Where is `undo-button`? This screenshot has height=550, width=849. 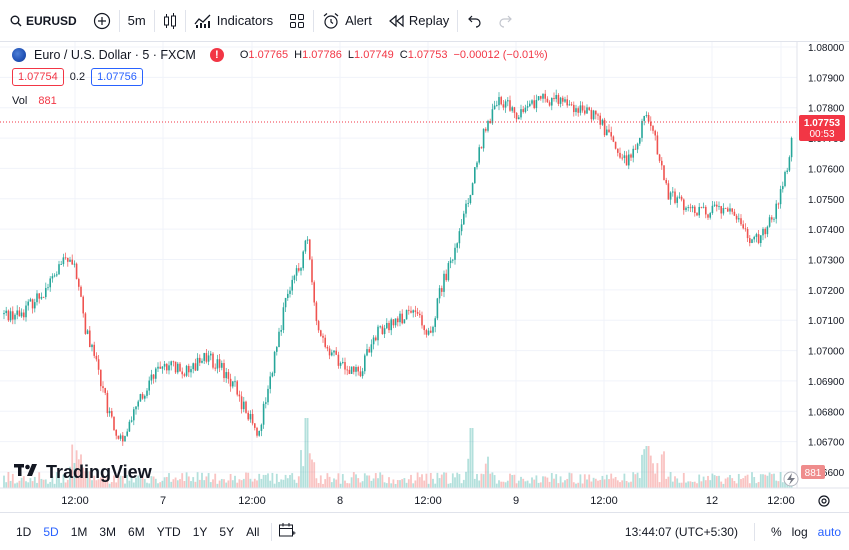 undo-button is located at coordinates (474, 21).